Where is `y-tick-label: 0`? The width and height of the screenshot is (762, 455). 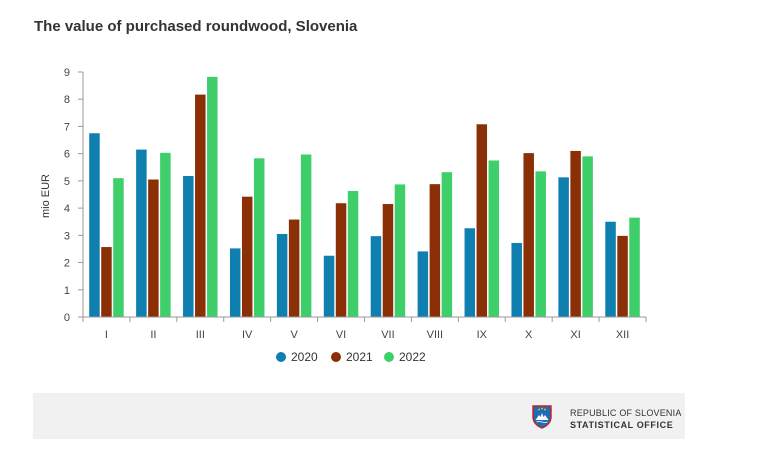 y-tick-label: 0 is located at coordinates (67, 318).